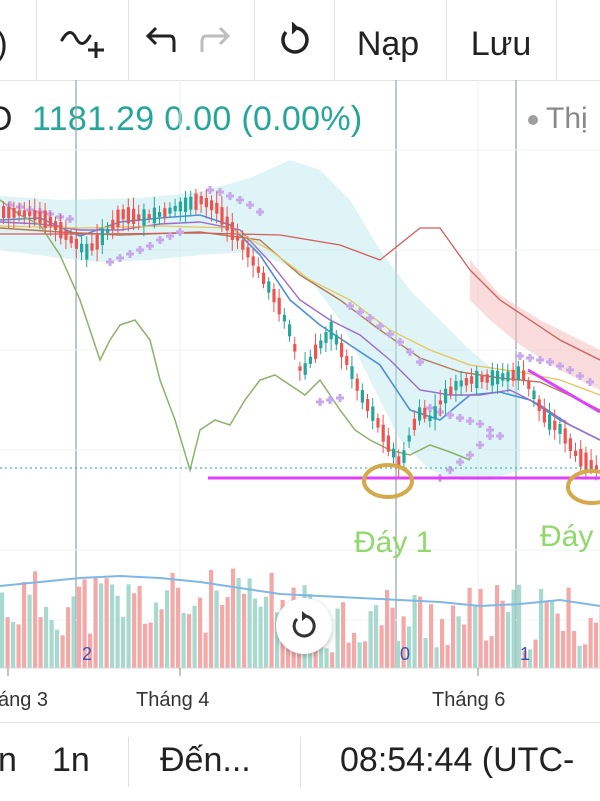 The width and height of the screenshot is (600, 801). I want to click on timezone-clock: 08:54:44 (UTC-, so click(457, 760).